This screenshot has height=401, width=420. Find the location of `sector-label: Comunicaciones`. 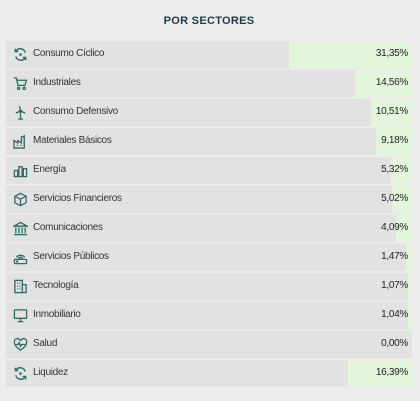

sector-label: Comunicaciones is located at coordinates (68, 227).